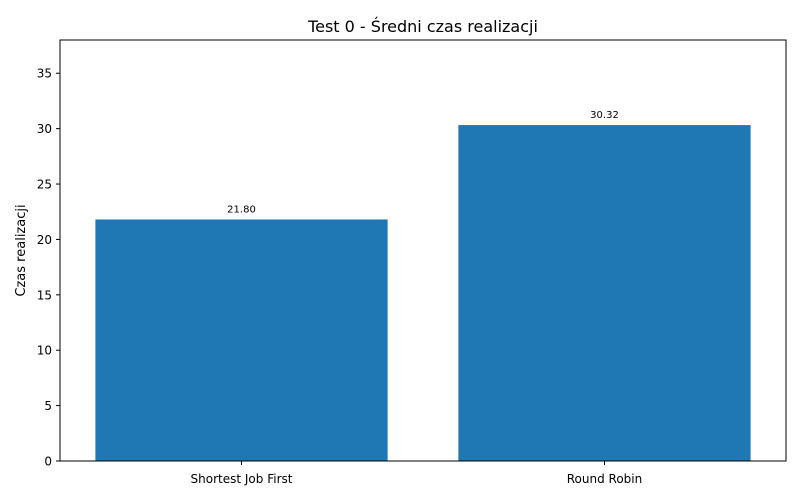  What do you see at coordinates (44, 295) in the screenshot?
I see `y-tick-label: 15` at bounding box center [44, 295].